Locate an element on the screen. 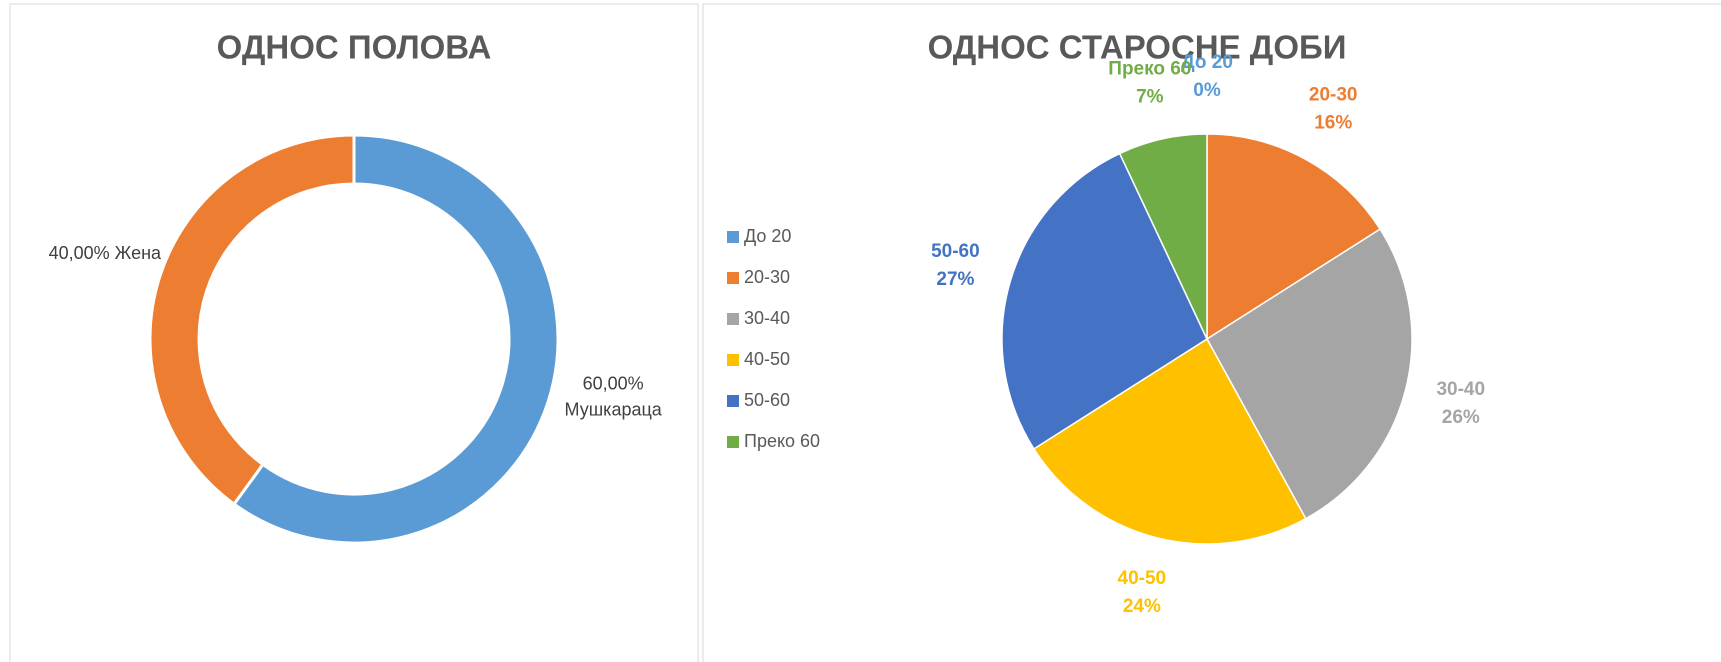 The image size is (1721, 662). category-label: До 20 is located at coordinates (1207, 62).